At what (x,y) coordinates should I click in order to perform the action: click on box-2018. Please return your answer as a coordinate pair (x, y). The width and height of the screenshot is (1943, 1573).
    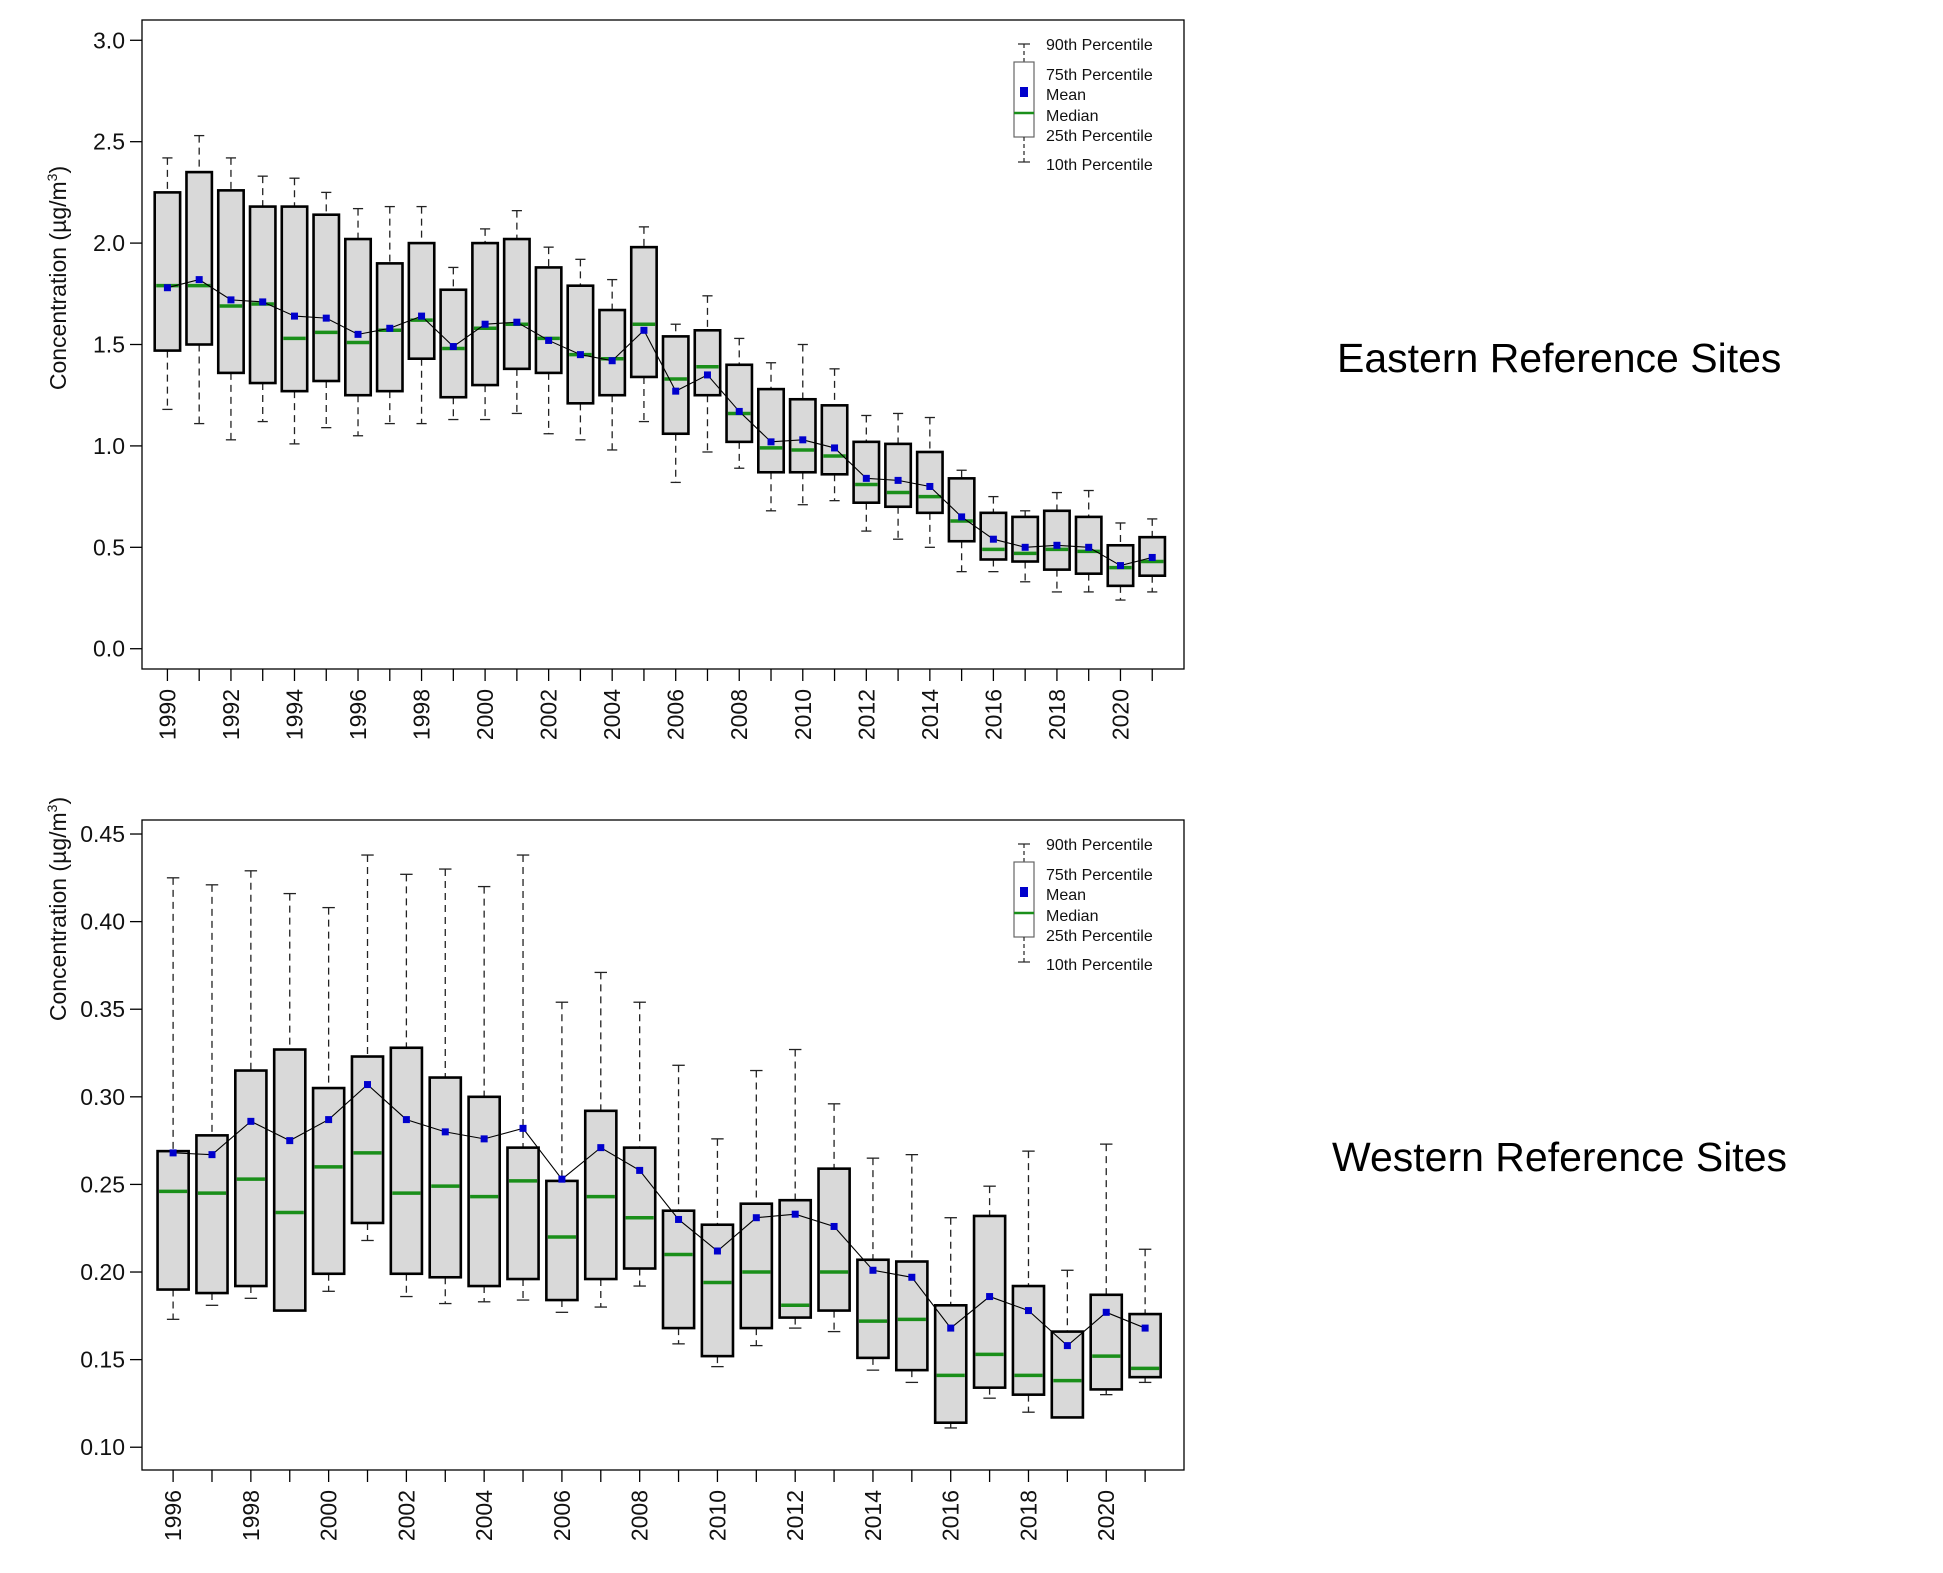
    Looking at the image, I should click on (1056, 542).